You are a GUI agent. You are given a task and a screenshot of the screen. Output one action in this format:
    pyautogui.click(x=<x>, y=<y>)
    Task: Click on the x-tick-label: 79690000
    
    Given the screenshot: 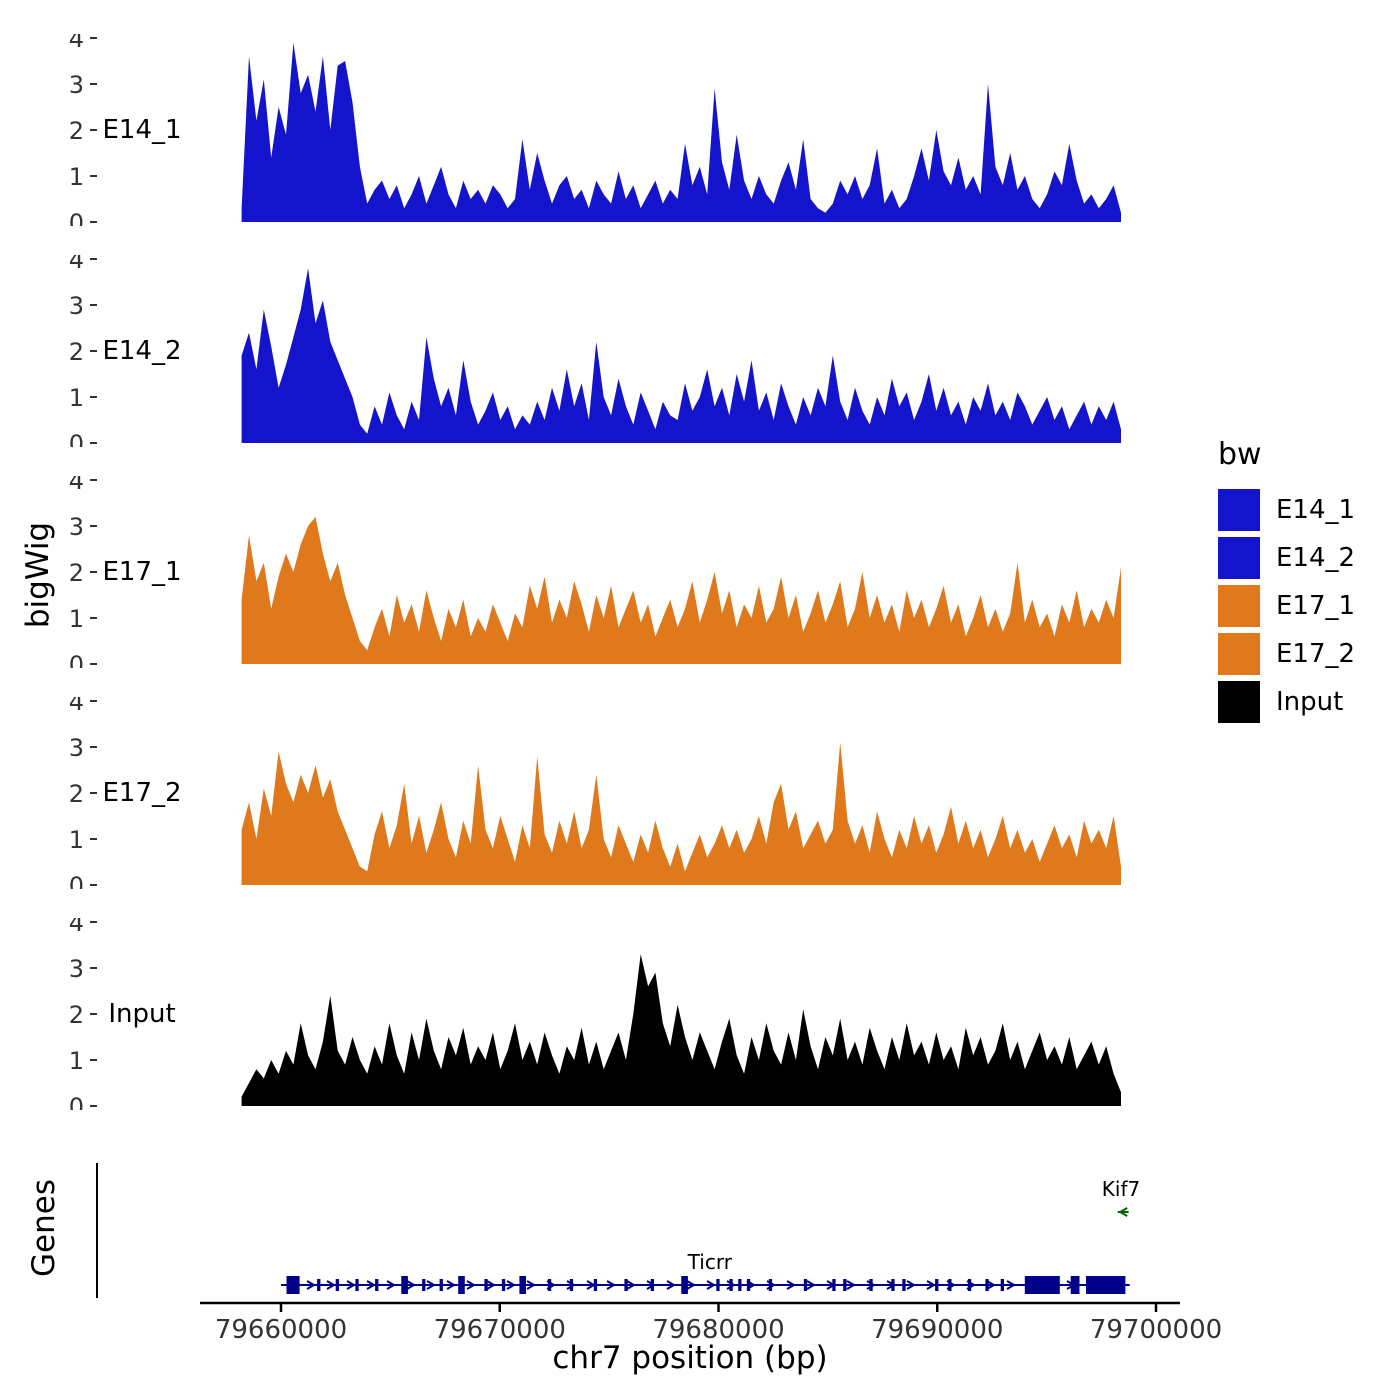 What is the action you would take?
    pyautogui.click(x=937, y=1330)
    